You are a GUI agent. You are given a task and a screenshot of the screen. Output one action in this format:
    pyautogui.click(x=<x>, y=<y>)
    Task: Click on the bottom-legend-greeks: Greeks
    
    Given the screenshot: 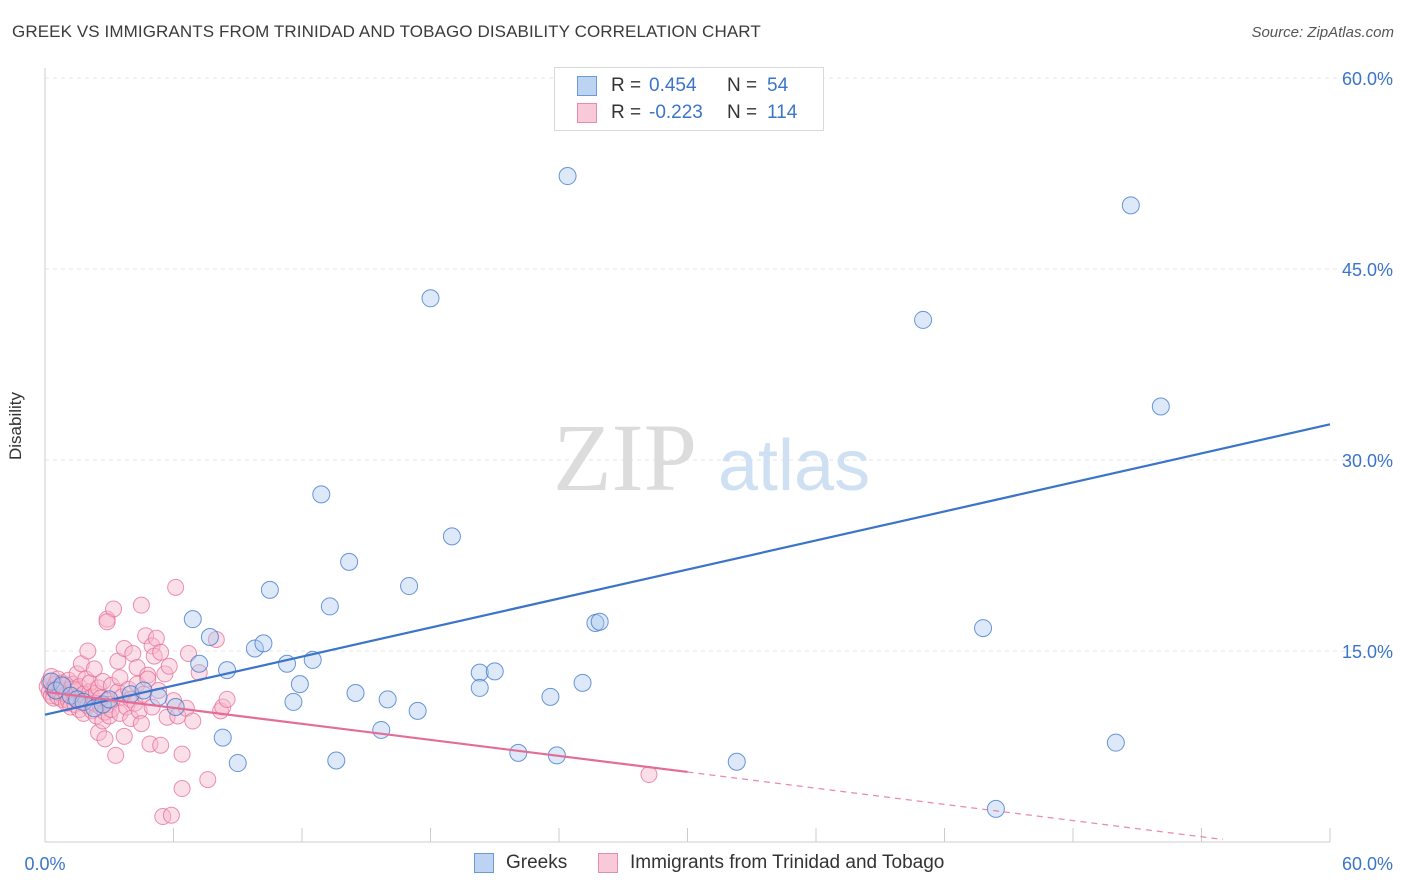 What is the action you would take?
    pyautogui.click(x=520, y=863)
    